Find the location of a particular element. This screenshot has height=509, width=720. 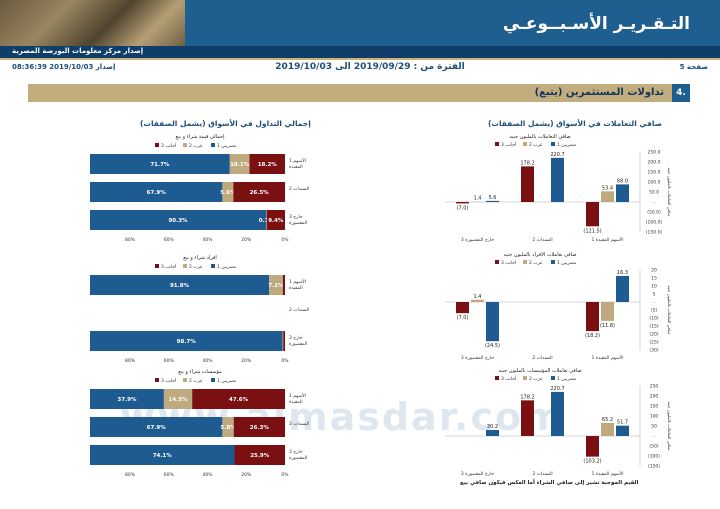

tick-label: (50.0) is located at coordinates (654, 213).